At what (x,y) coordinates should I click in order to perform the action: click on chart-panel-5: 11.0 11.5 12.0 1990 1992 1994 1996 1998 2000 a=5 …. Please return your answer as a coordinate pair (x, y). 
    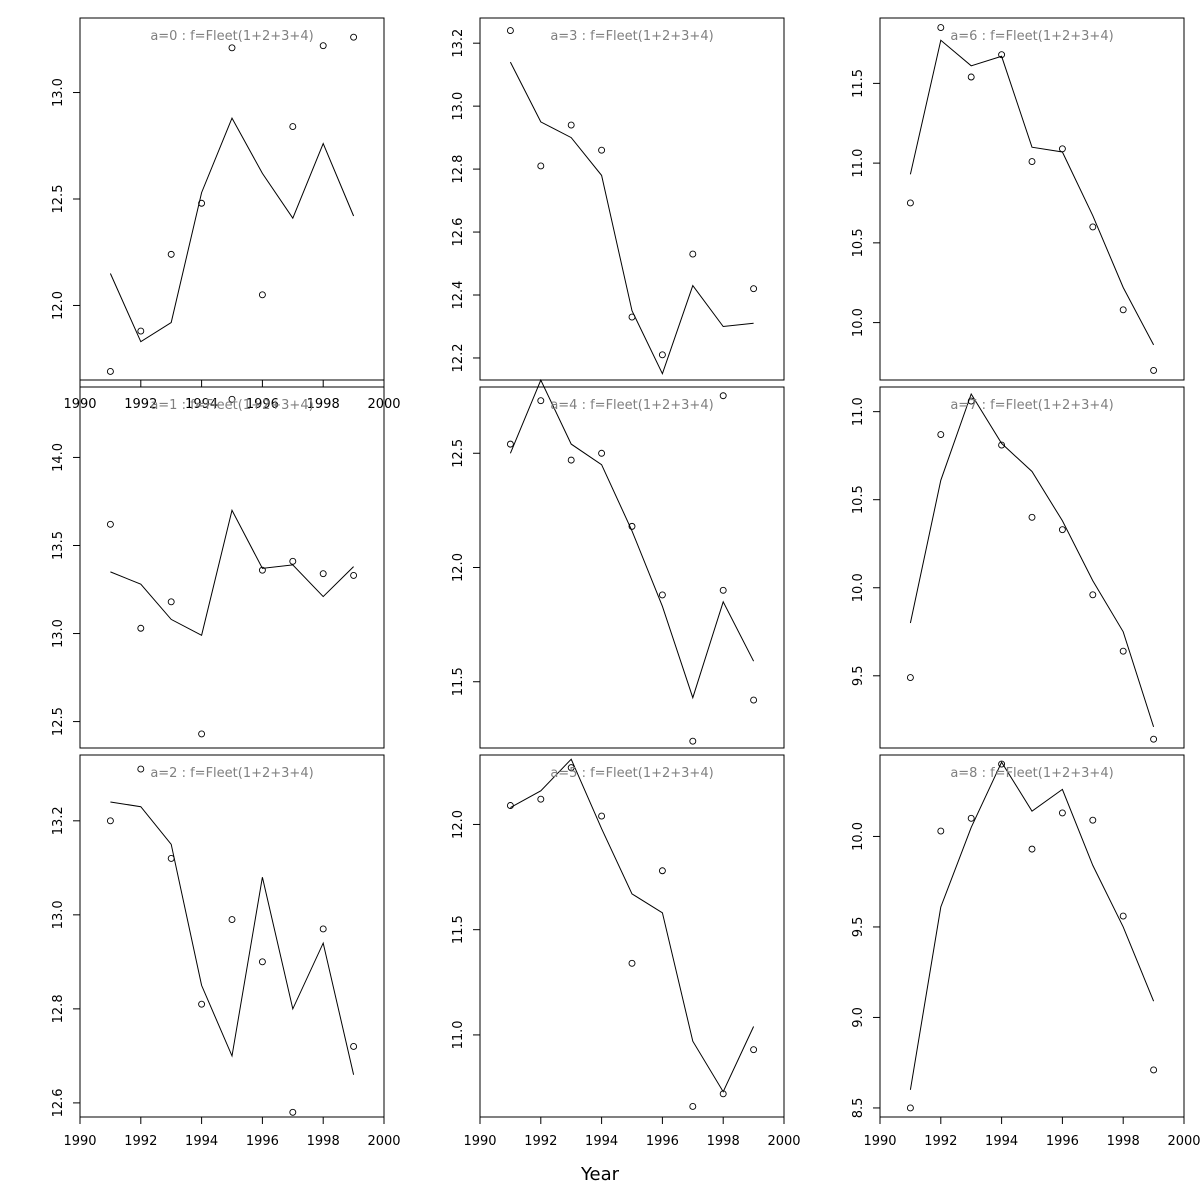
    Looking at the image, I should click on (626, 951).